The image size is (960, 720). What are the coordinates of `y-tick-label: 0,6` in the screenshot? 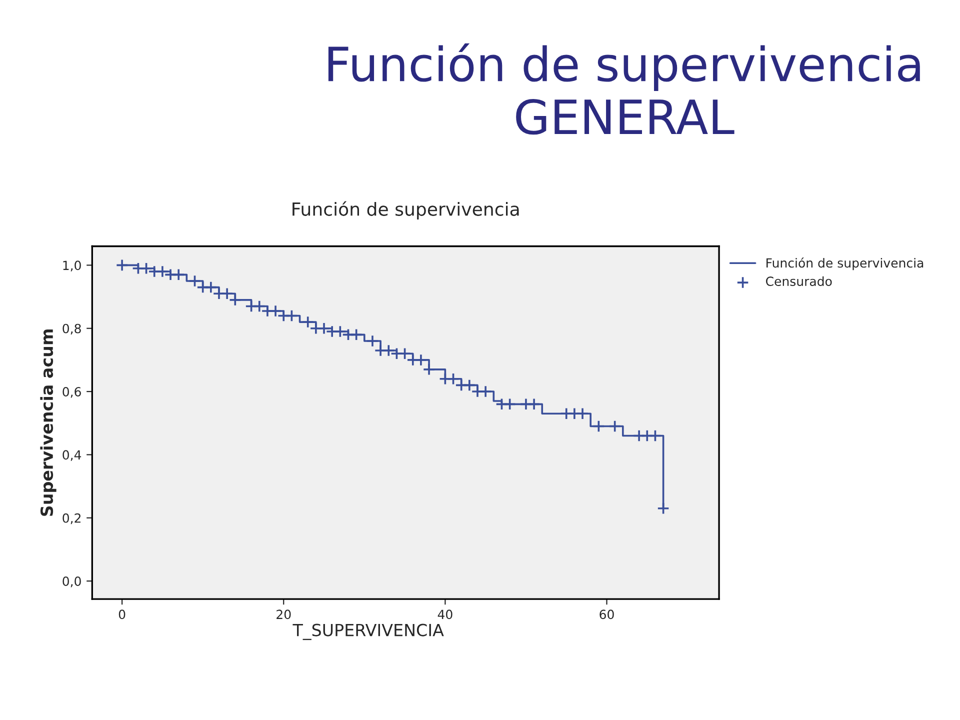 It's located at (71, 392).